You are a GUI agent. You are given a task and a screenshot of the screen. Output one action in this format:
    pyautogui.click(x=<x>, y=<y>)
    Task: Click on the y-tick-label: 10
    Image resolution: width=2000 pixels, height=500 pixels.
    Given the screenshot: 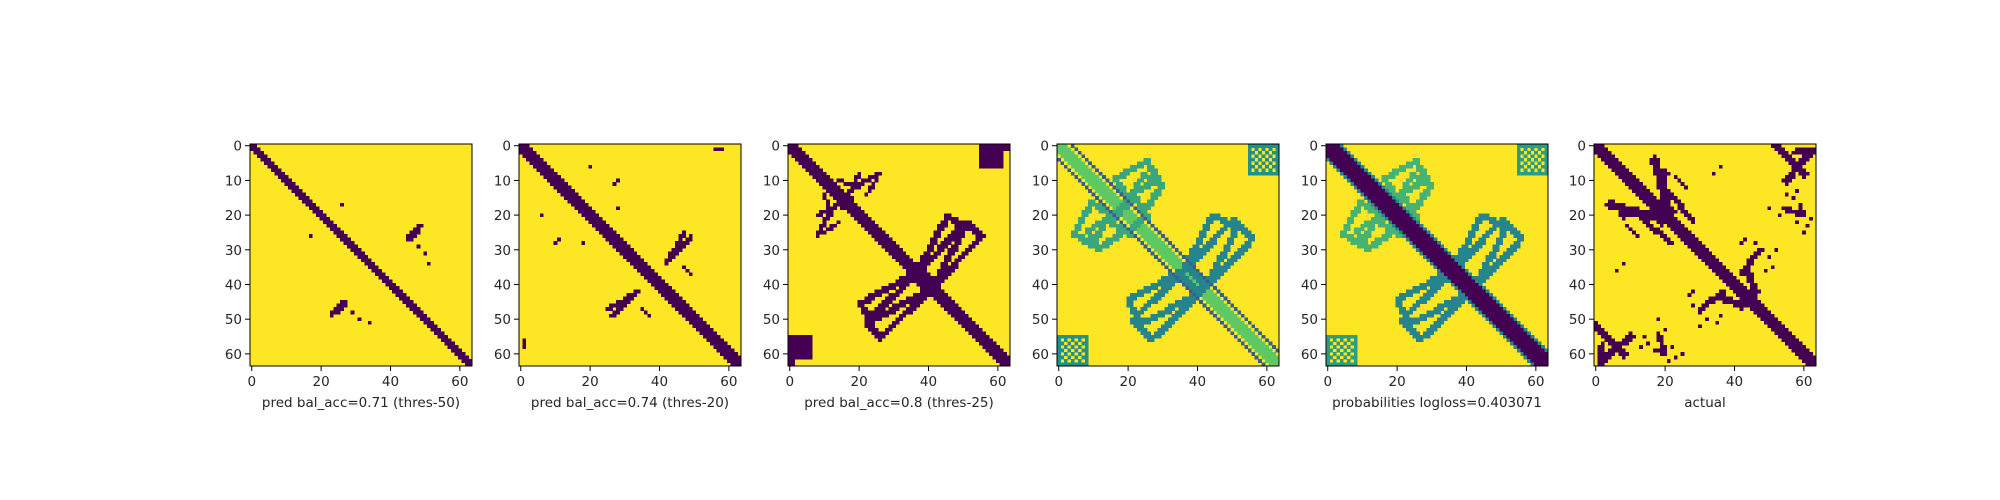 What is the action you would take?
    pyautogui.click(x=1309, y=181)
    